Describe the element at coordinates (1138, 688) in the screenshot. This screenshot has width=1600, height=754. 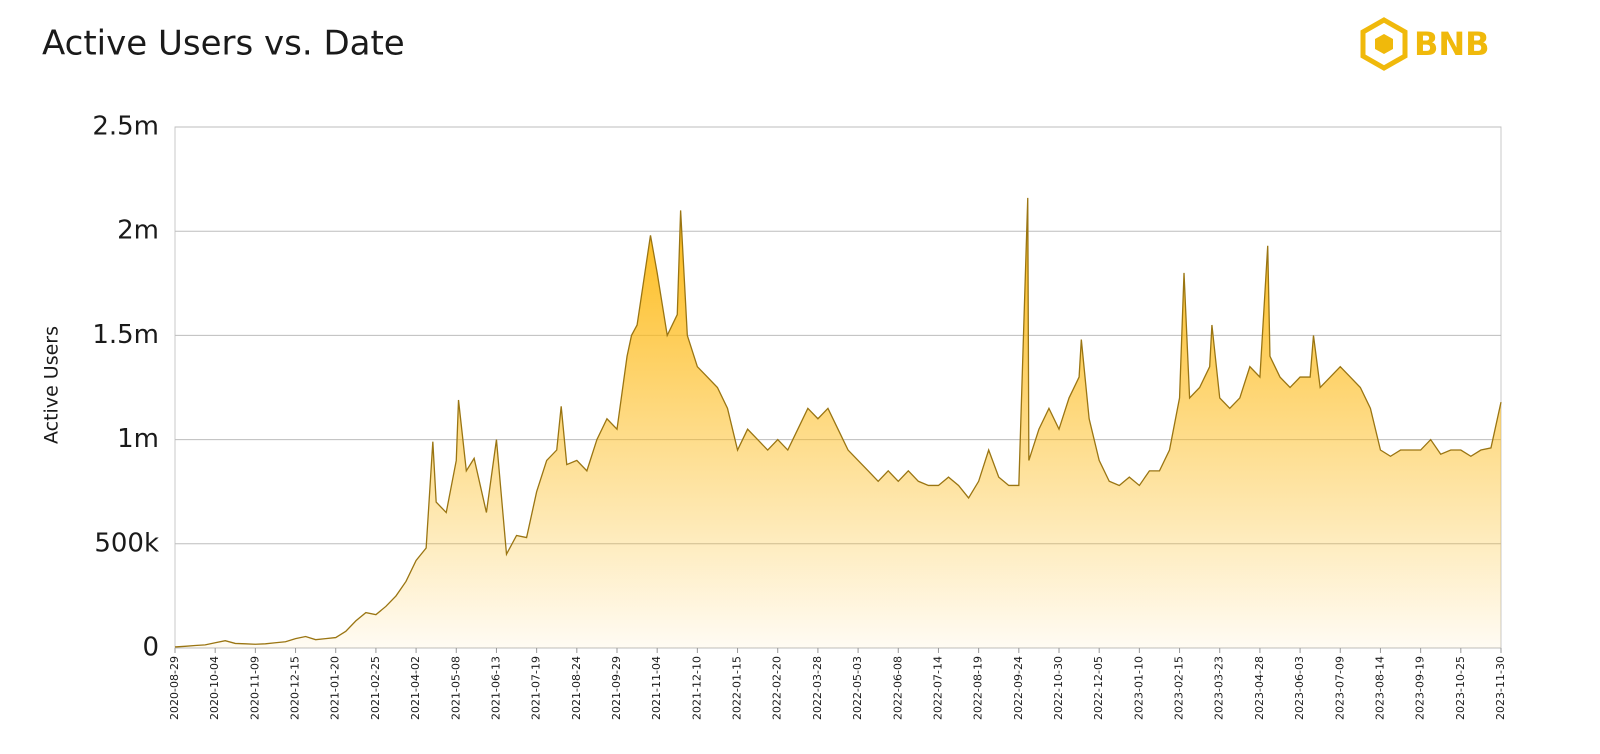
I see `x-tick-label: 2023-01-10` at that location.